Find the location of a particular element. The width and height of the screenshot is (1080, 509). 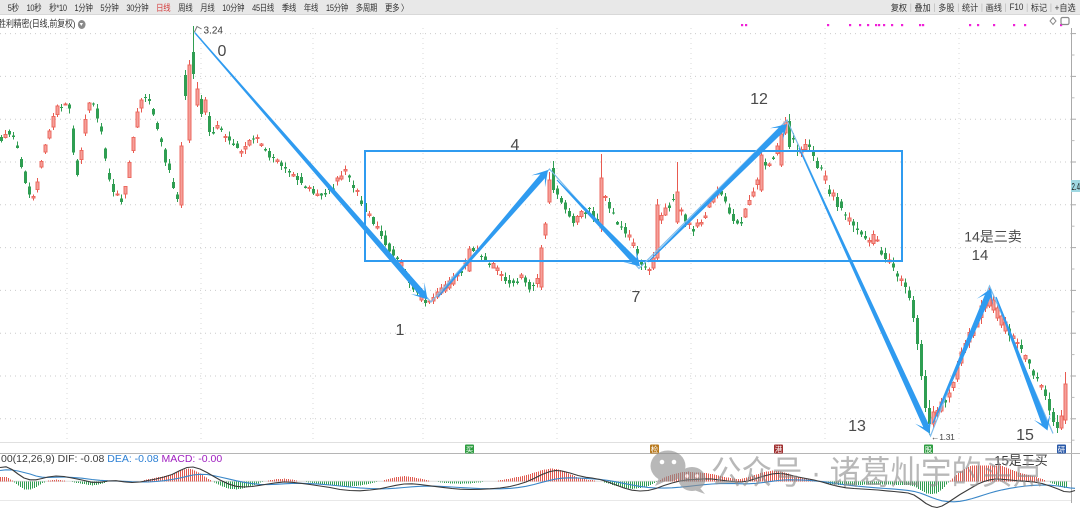

svg-text: 检 is located at coordinates (655, 449).